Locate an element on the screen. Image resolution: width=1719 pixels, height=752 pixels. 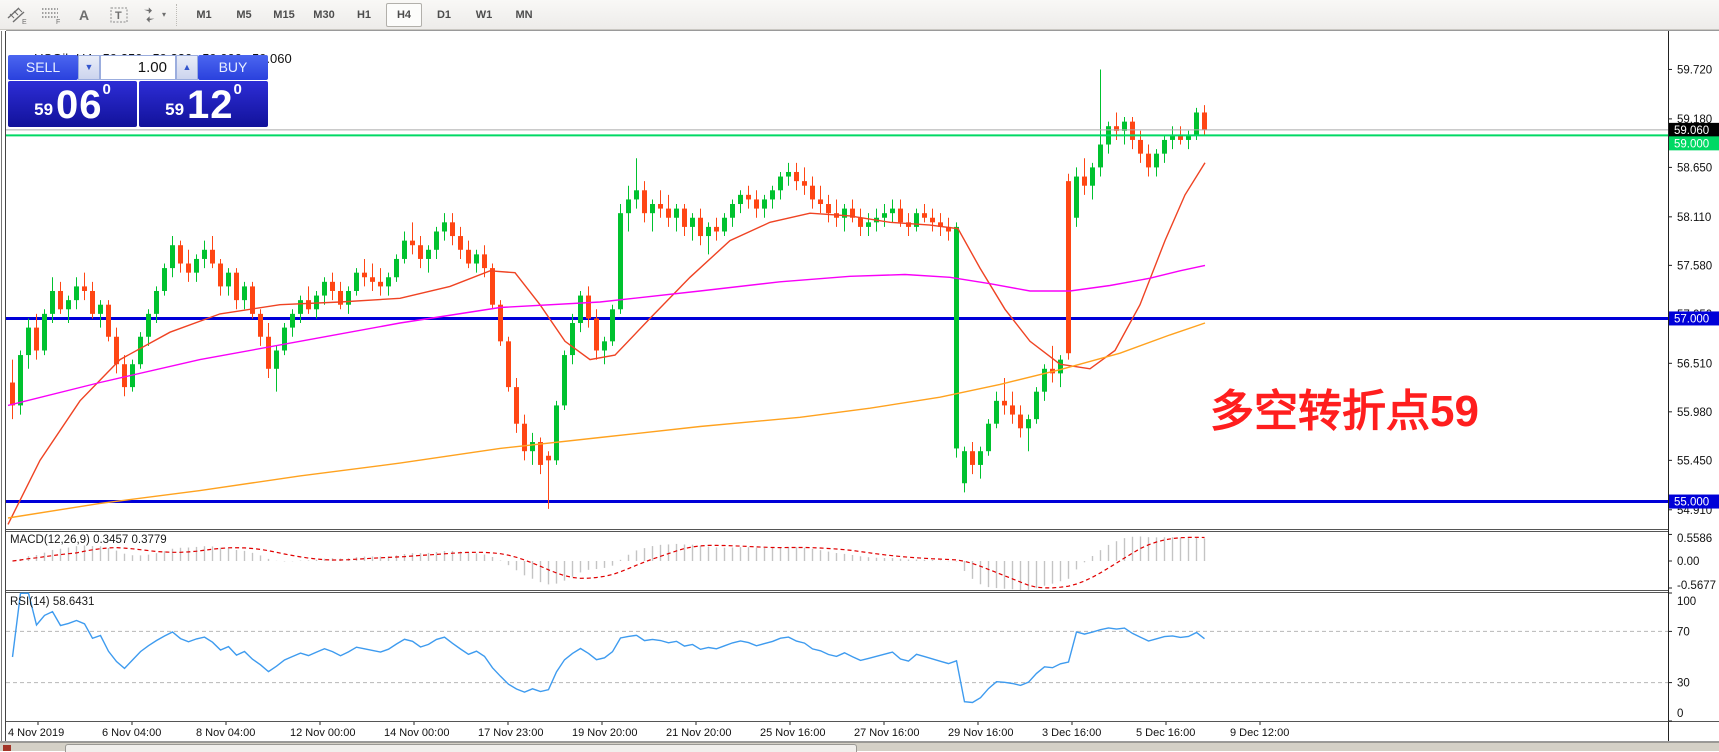
tf-button-m1: M1 is located at coordinates (204, 14).